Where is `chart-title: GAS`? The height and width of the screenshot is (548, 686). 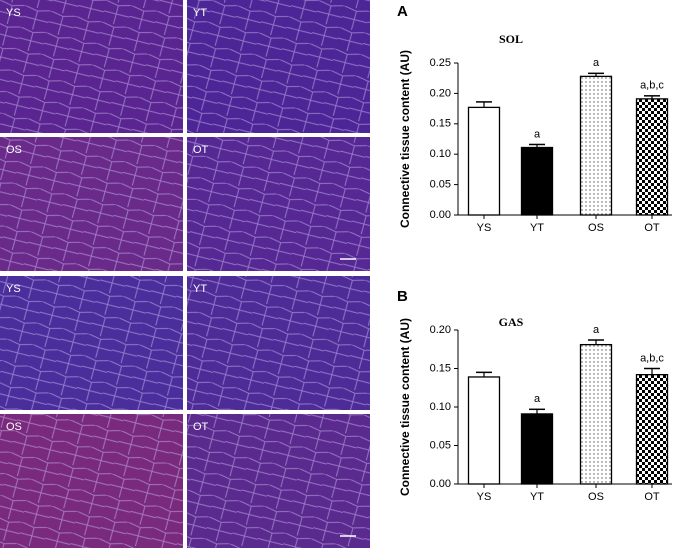
chart-title: GAS is located at coordinates (511, 322).